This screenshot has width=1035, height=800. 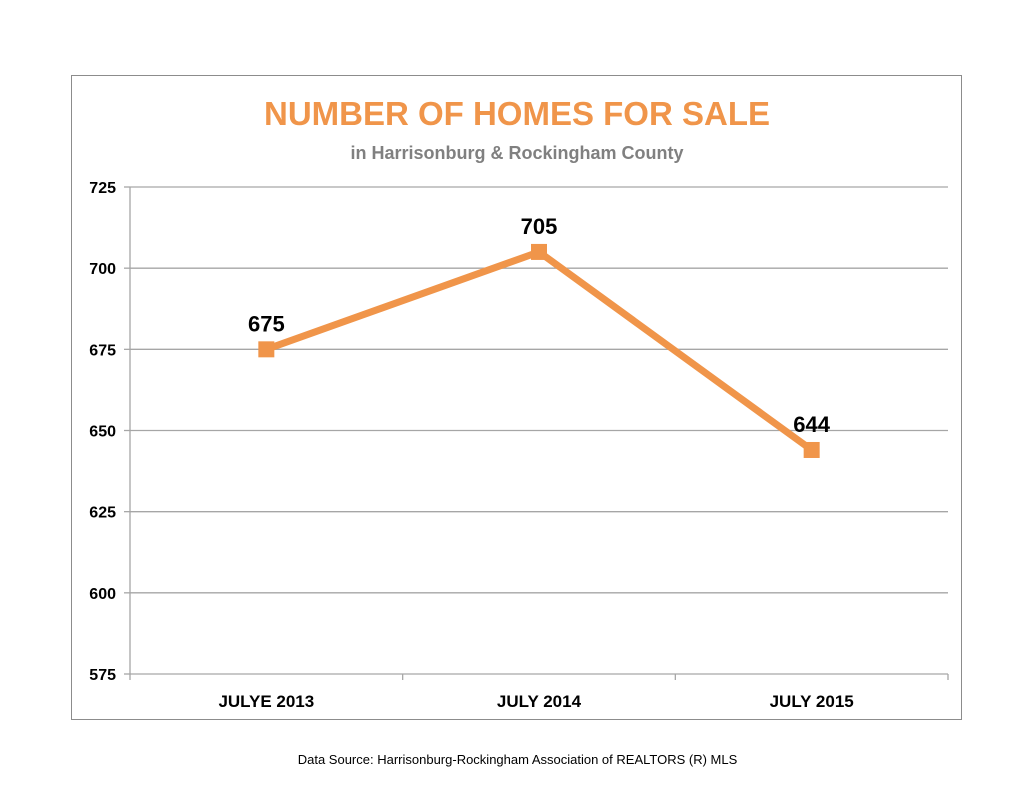 I want to click on x-tick-label: JULY 2015, so click(x=812, y=701).